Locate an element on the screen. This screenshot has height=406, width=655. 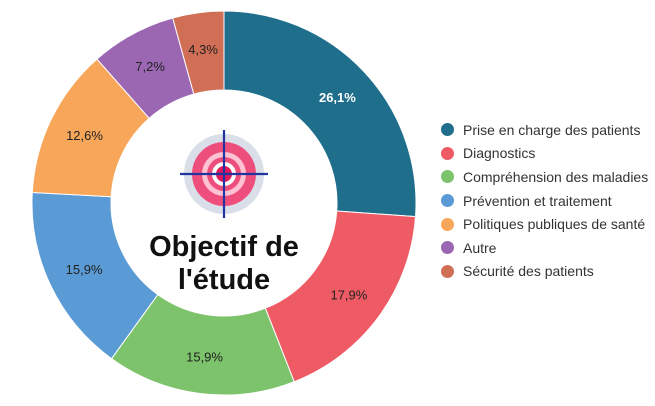
slice-value-label: 7,2% is located at coordinates (150, 66).